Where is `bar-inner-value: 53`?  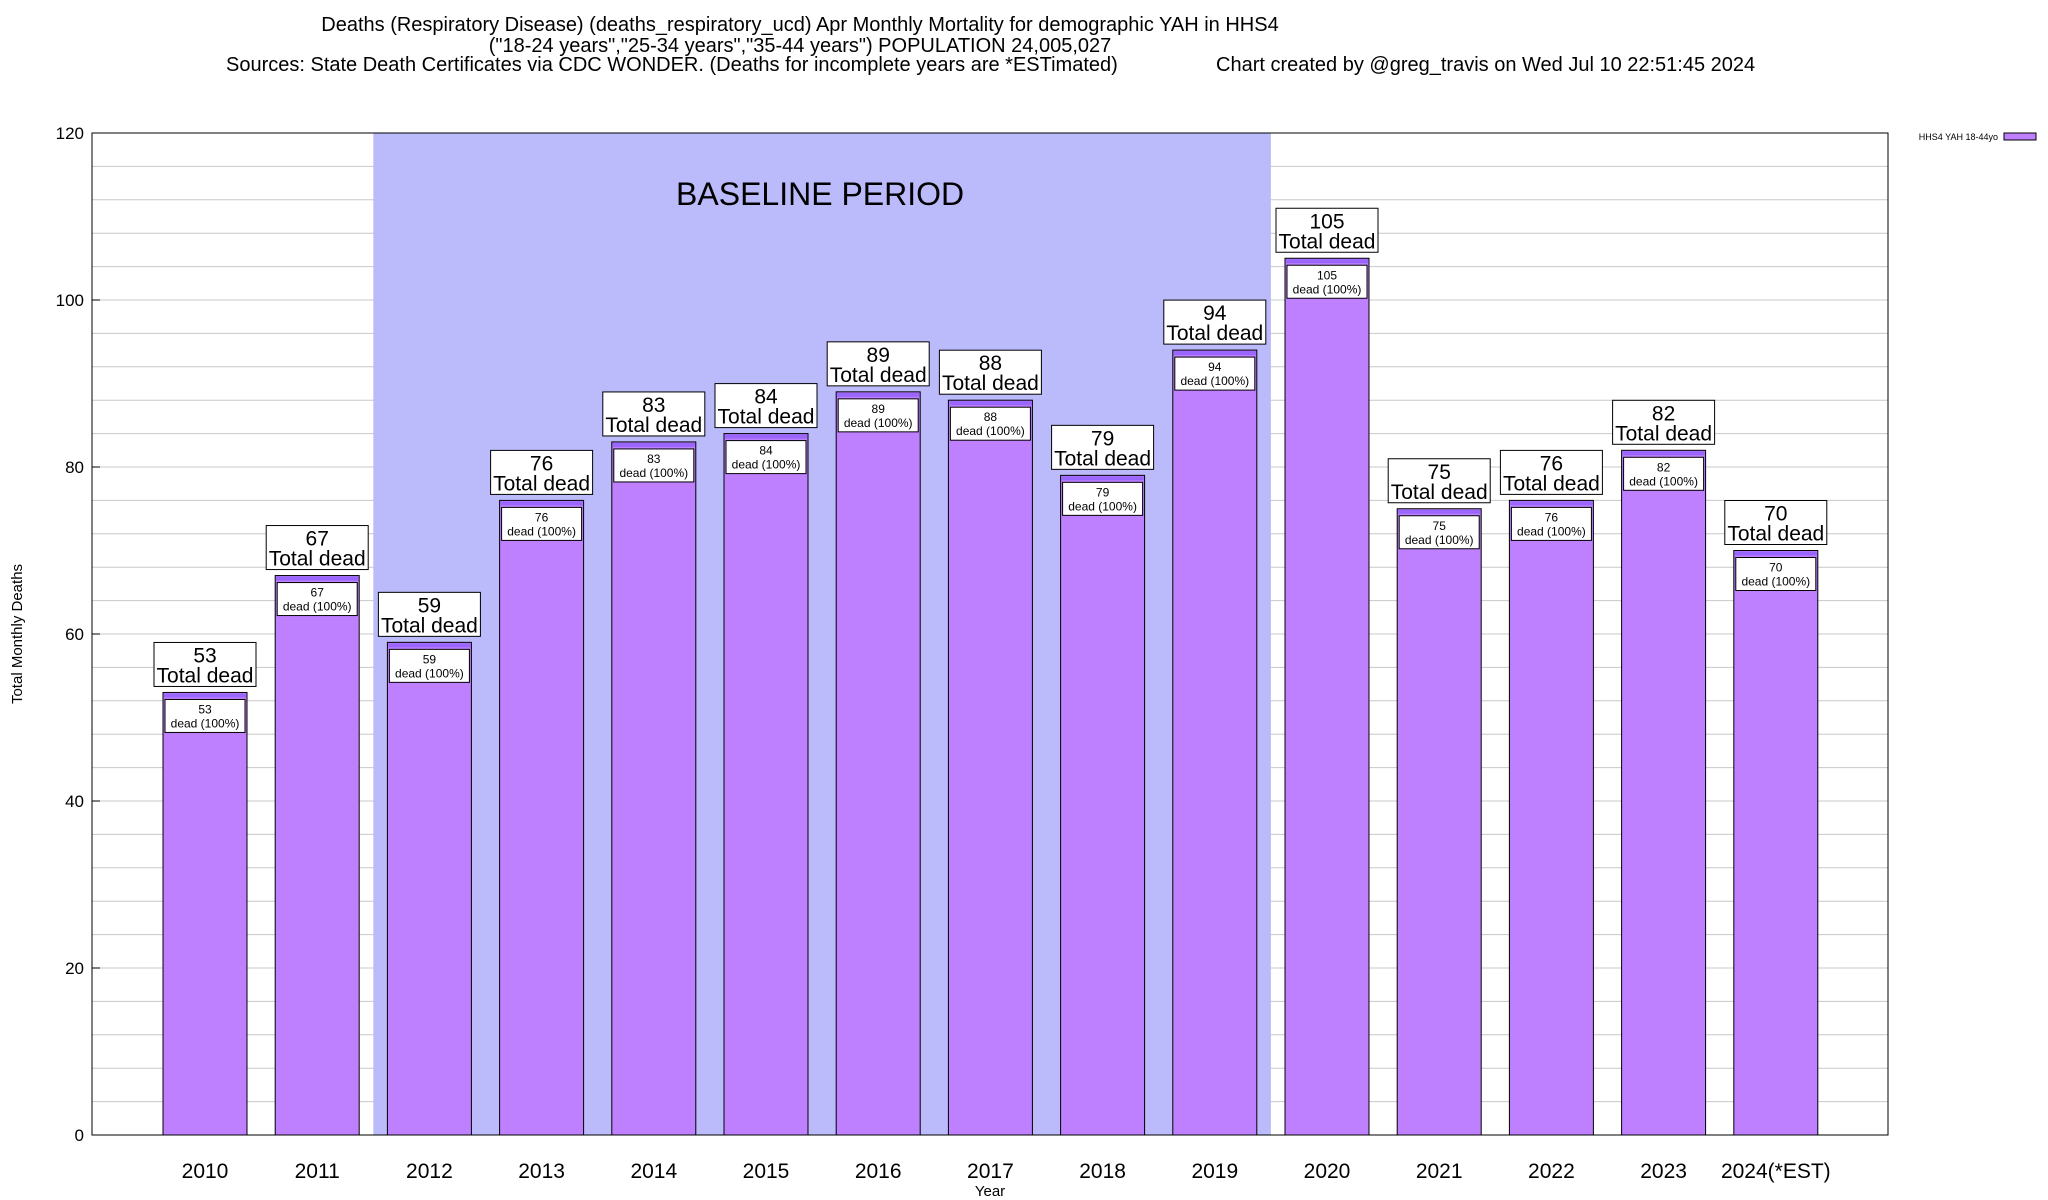 bar-inner-value: 53 is located at coordinates (205, 709).